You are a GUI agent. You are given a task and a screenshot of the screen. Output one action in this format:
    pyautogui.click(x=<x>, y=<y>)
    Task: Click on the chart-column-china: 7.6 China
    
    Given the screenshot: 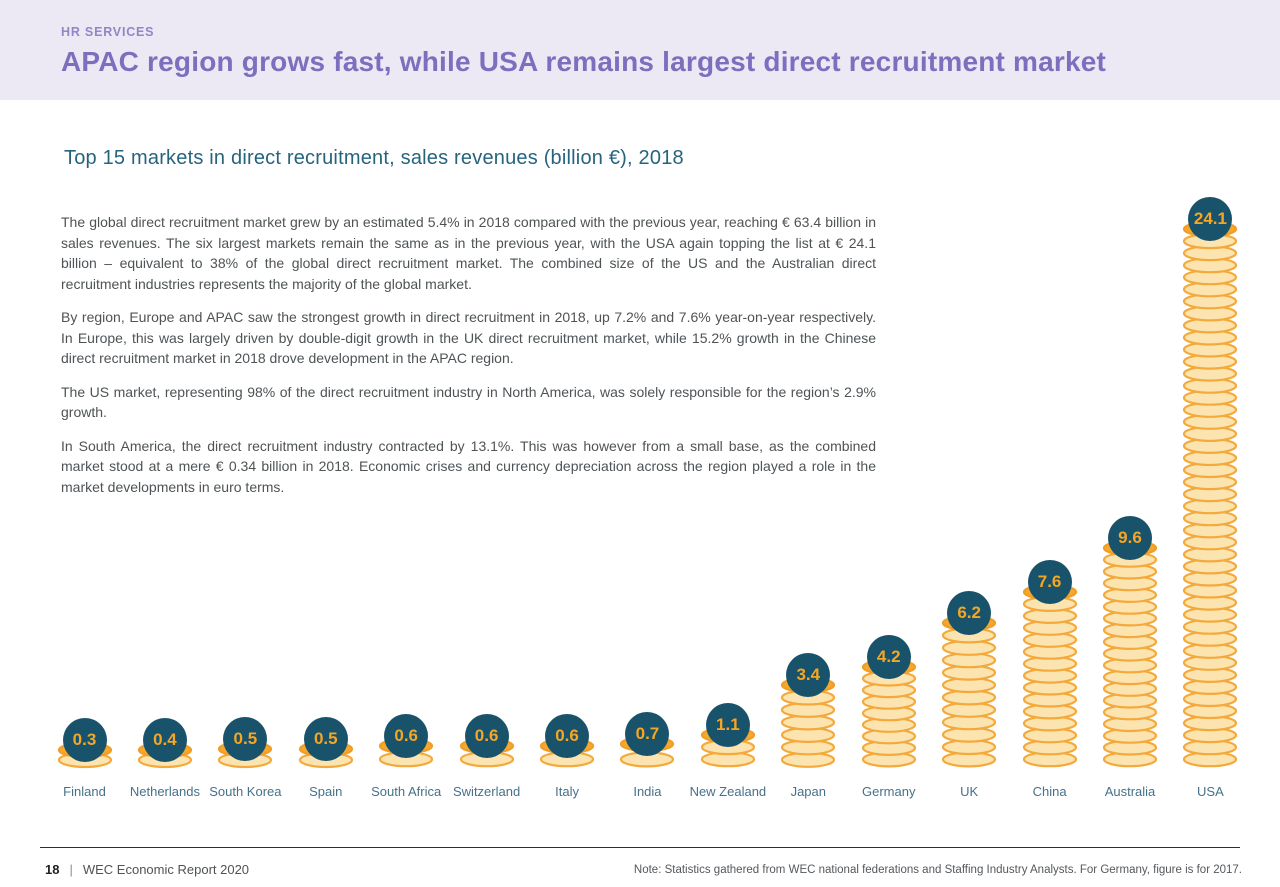 What is the action you would take?
    pyautogui.click(x=1049, y=679)
    